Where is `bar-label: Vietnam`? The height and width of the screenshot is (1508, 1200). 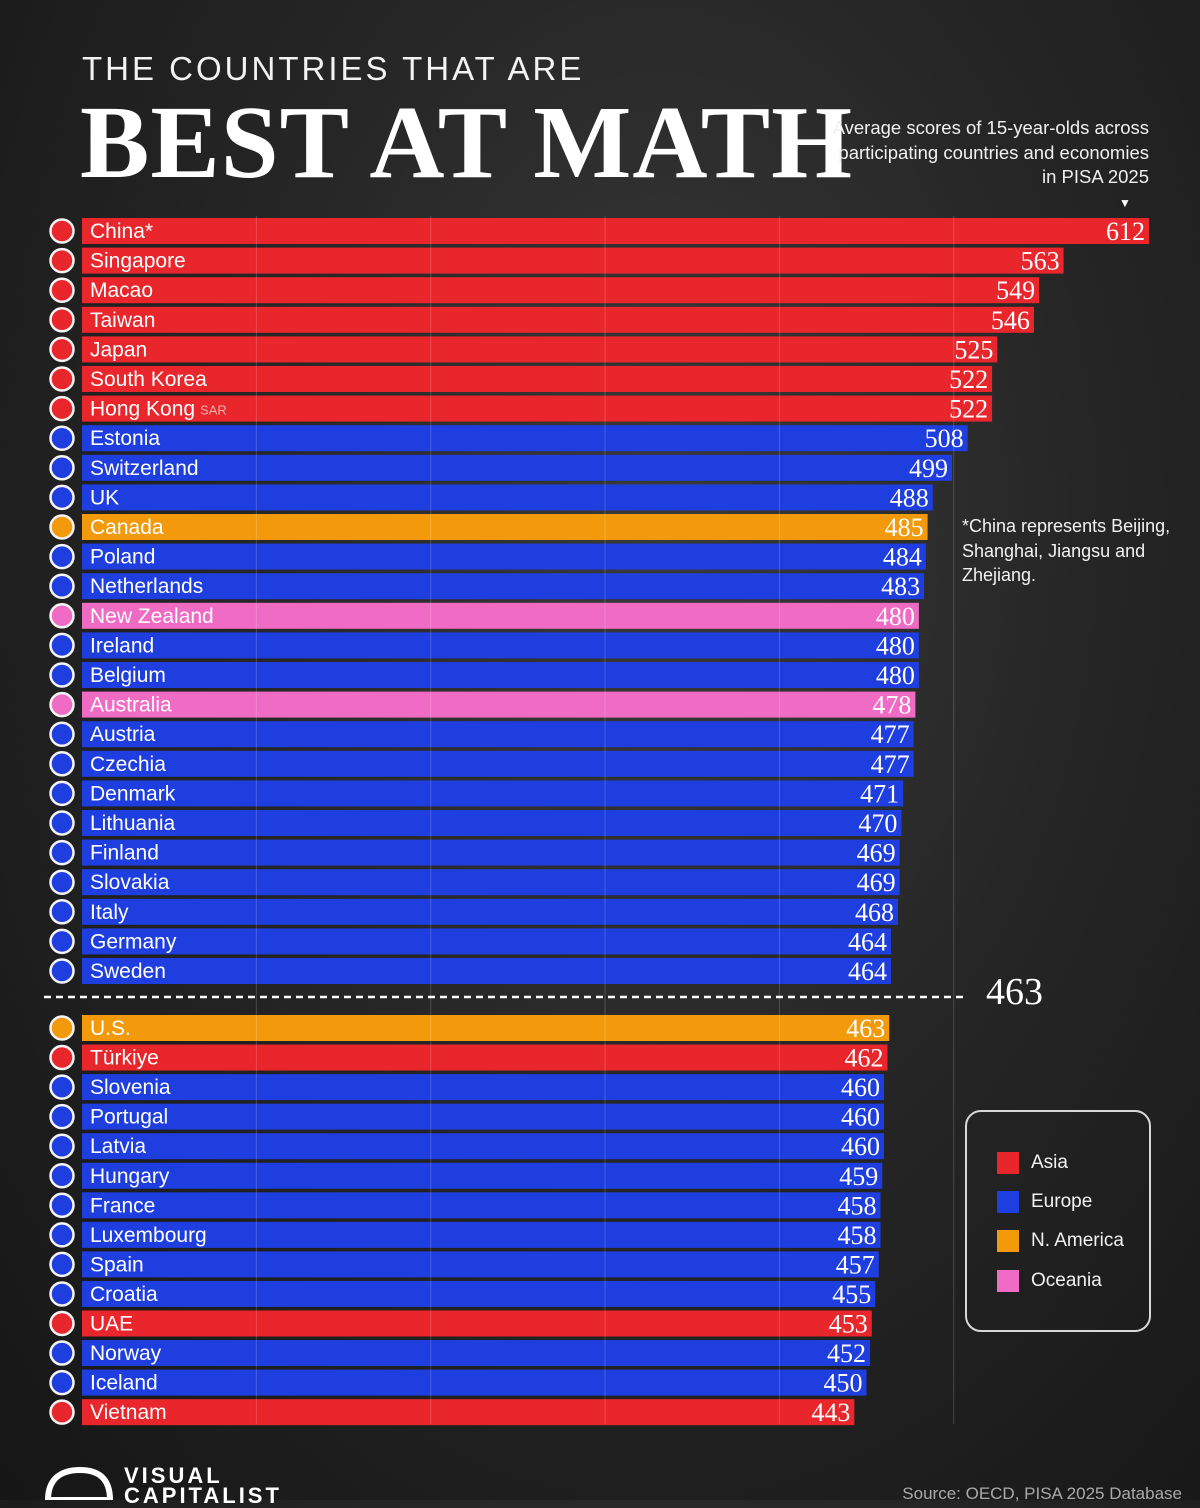
bar-label: Vietnam is located at coordinates (128, 1412).